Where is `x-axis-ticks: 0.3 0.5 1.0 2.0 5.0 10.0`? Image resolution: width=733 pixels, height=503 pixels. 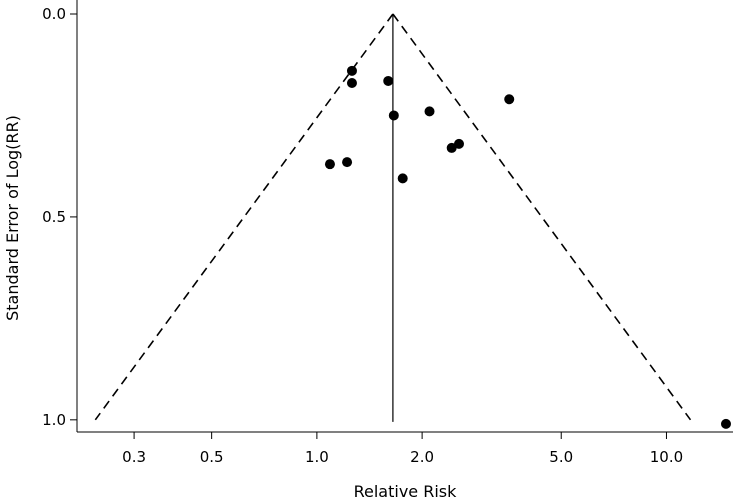 x-axis-ticks: 0.3 0.5 1.0 2.0 5.0 10.0 is located at coordinates (402, 449).